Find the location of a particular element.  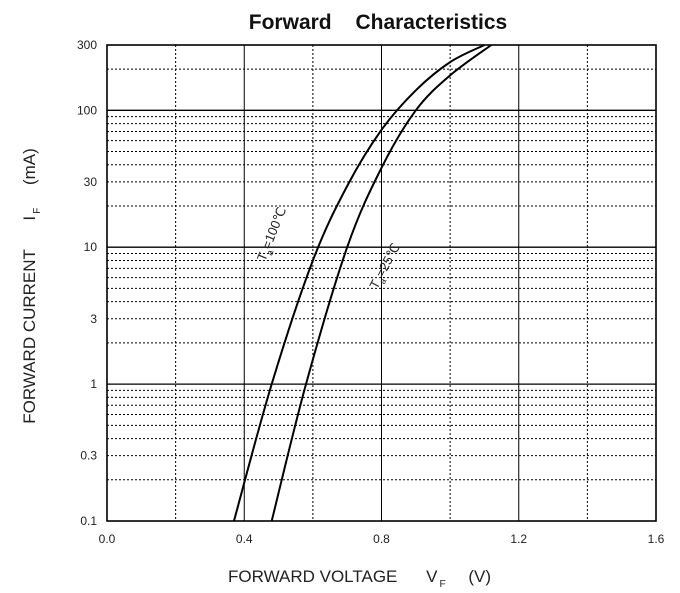

chart-title: Forward Characteristics is located at coordinates (378, 22).